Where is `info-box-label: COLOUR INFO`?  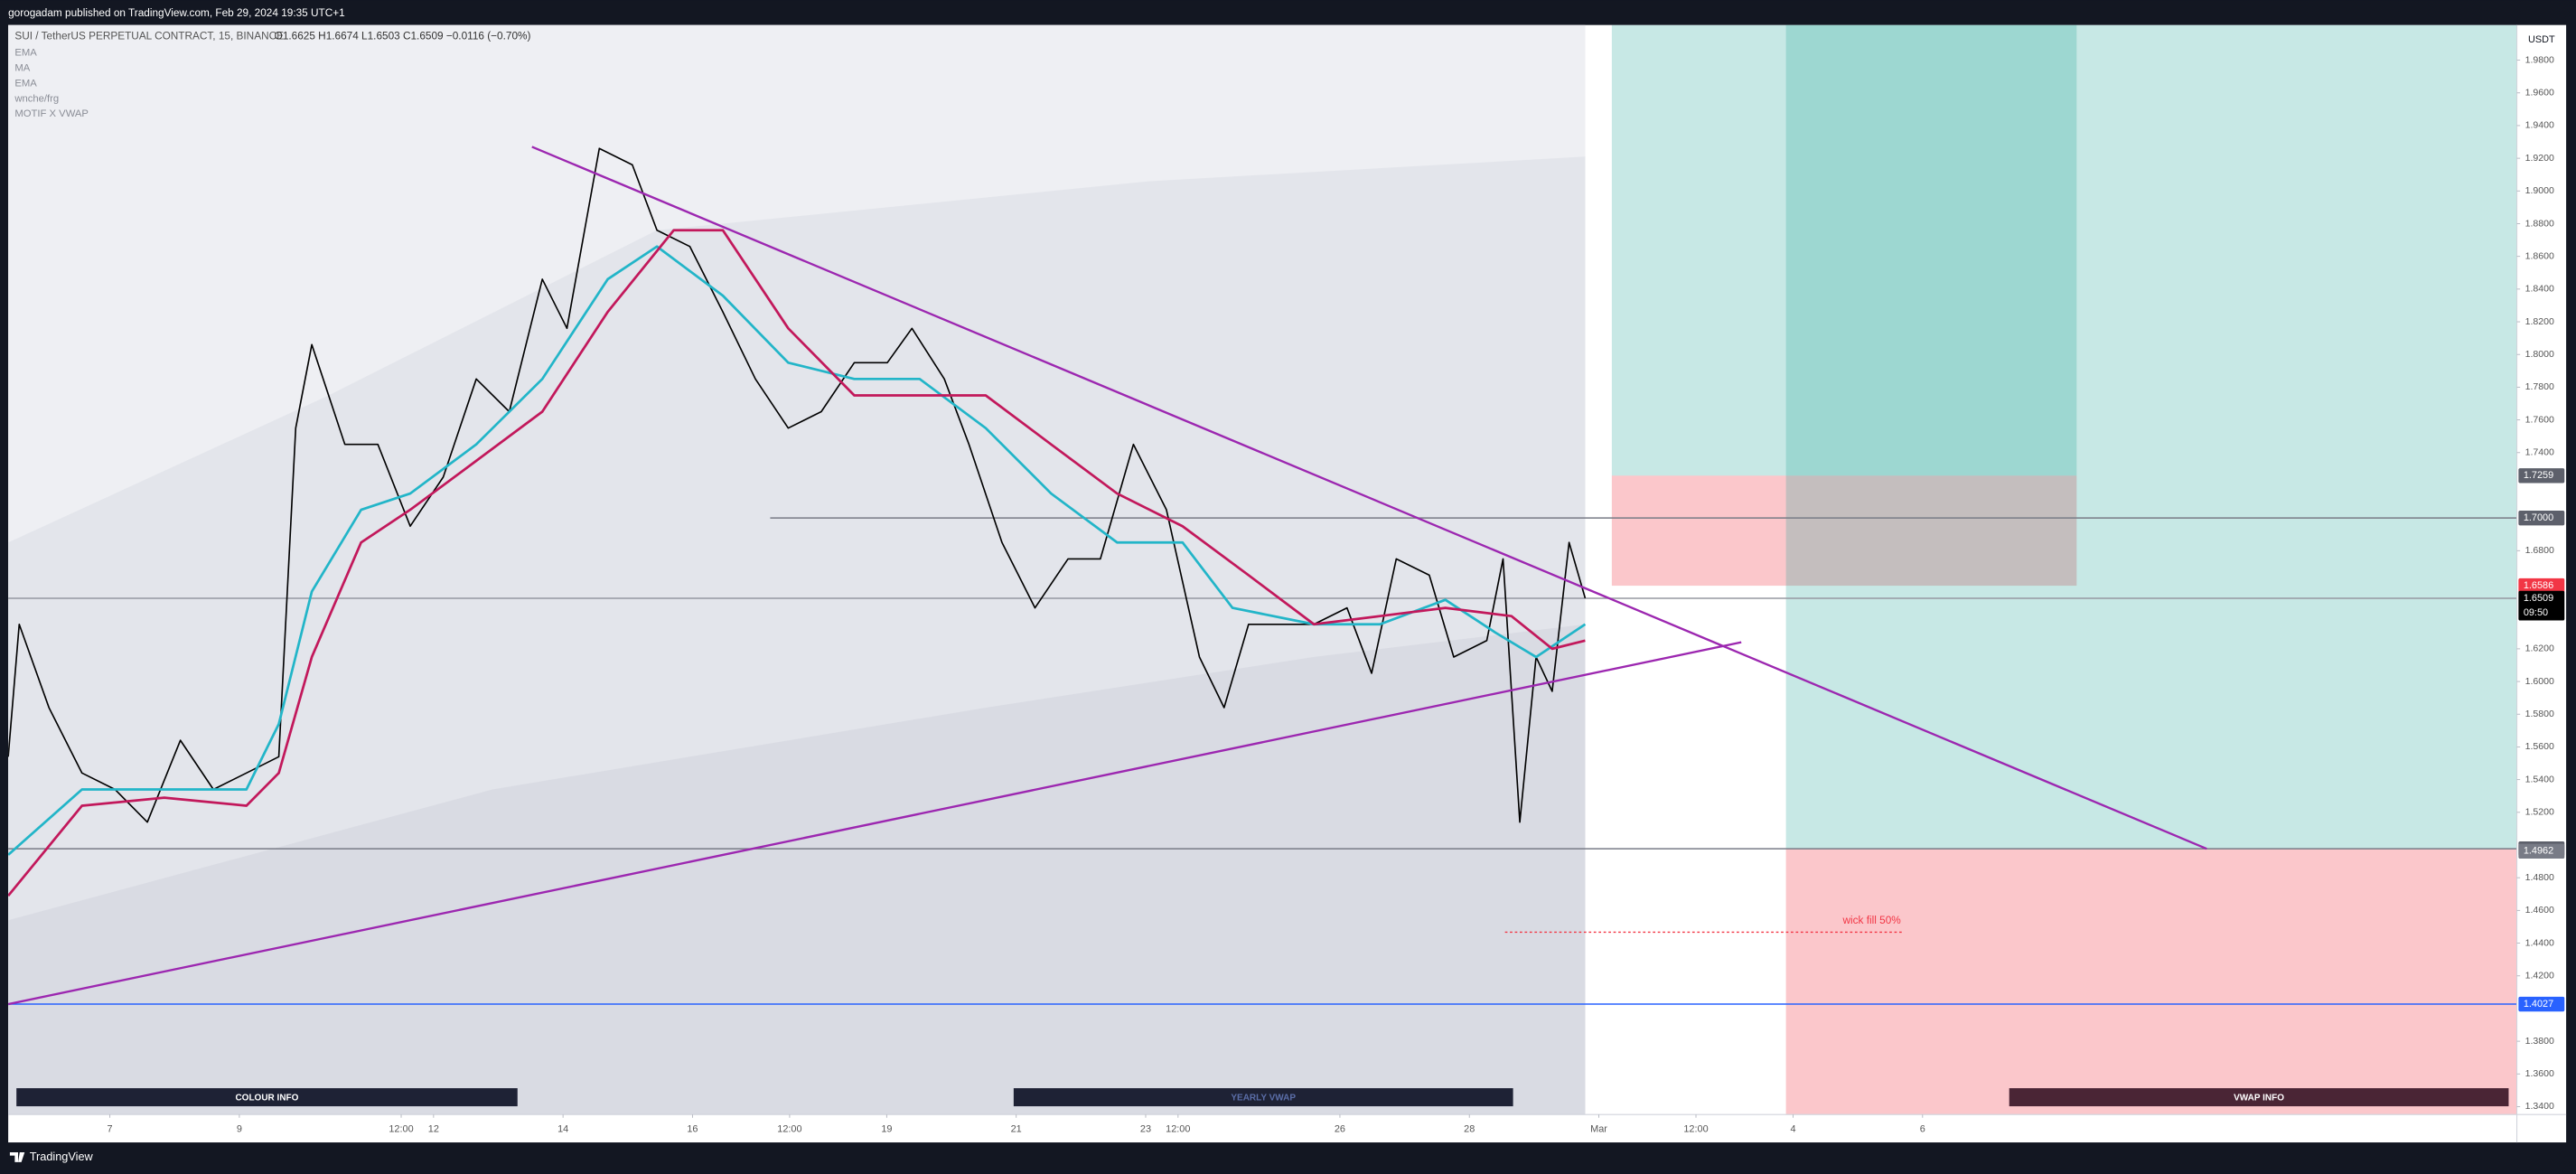
info-box-label: COLOUR INFO is located at coordinates (266, 1099).